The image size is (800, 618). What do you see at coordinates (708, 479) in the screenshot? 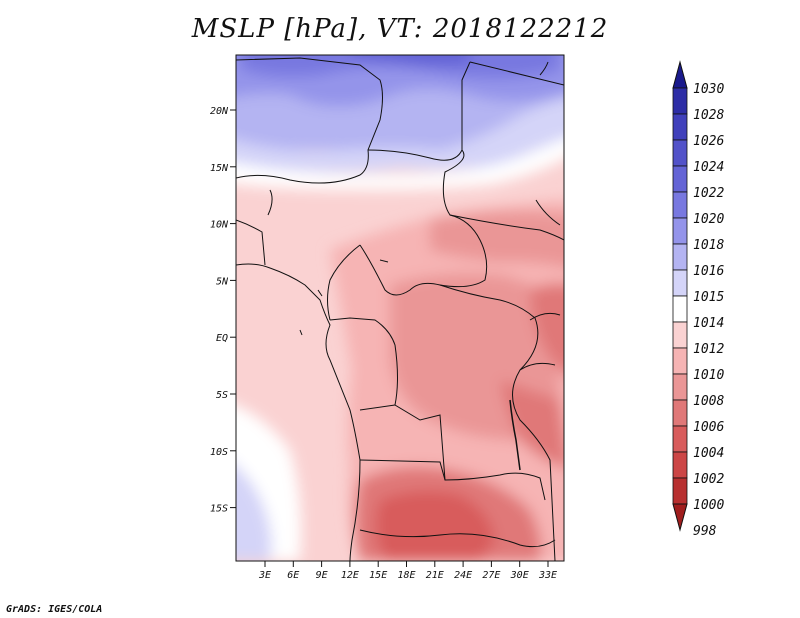
I see `colorbar-label: 1002` at bounding box center [708, 479].